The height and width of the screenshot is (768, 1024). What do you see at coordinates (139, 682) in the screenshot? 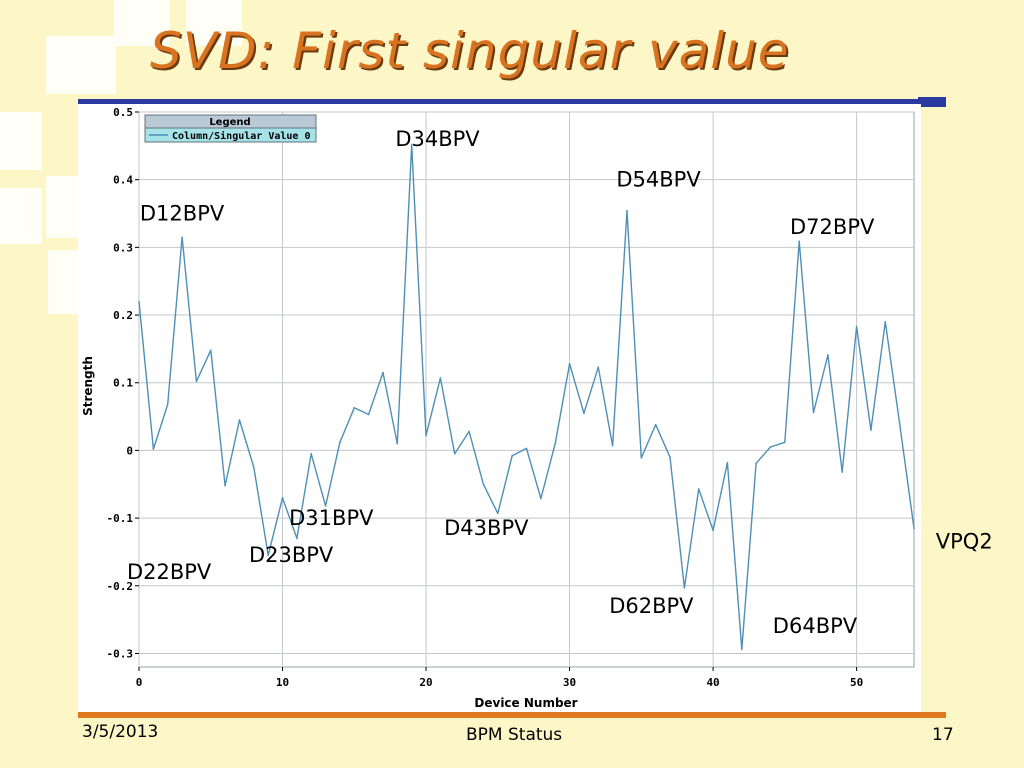
I see `x-tick-label: 0` at bounding box center [139, 682].